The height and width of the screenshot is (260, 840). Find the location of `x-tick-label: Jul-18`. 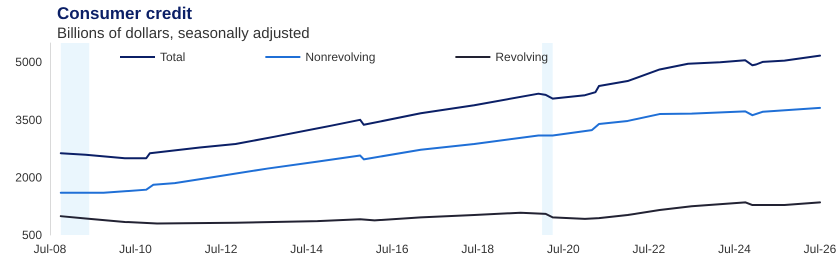

x-tick-label: Jul-18 is located at coordinates (477, 249).